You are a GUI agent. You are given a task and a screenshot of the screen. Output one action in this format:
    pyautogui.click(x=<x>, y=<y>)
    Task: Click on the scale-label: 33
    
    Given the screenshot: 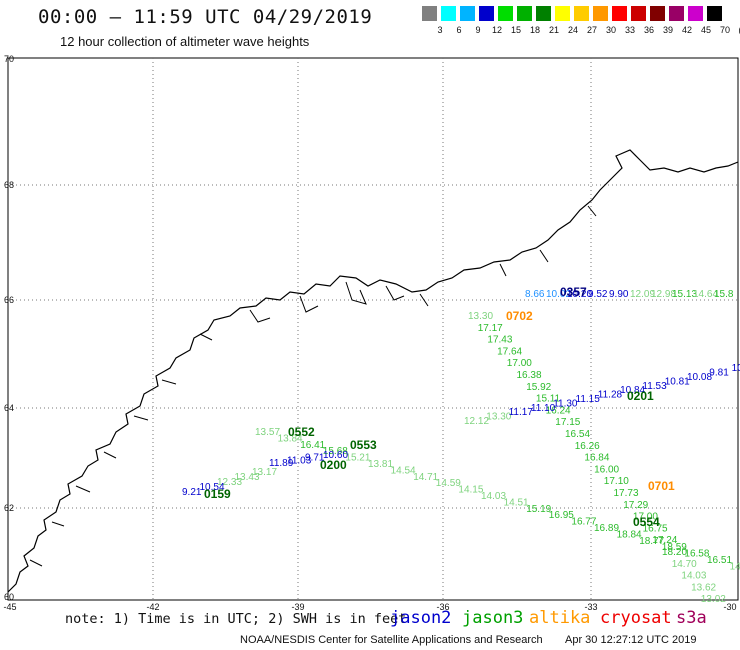 What is the action you would take?
    pyautogui.click(x=629, y=30)
    